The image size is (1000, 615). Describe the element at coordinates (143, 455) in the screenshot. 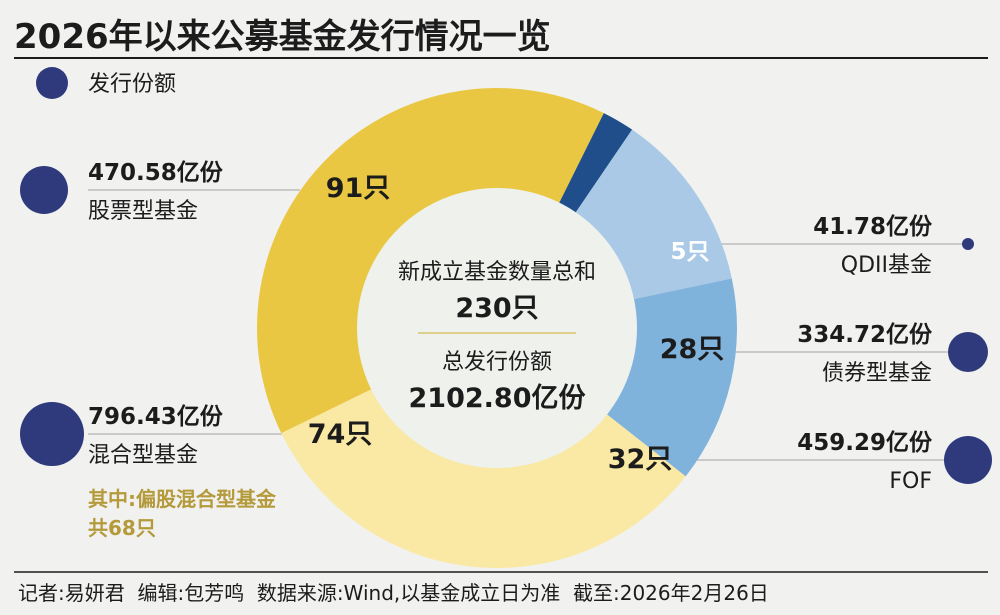

I see `fund-name-hybrid: 混合型基金` at that location.